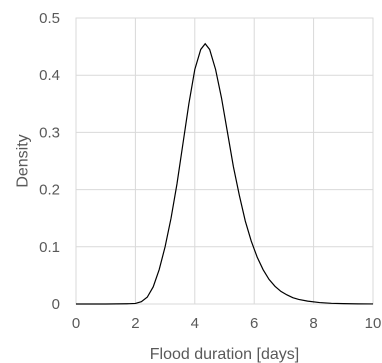  Describe the element at coordinates (49, 75) in the screenshot. I see `y-tick-label: 0.4` at that location.